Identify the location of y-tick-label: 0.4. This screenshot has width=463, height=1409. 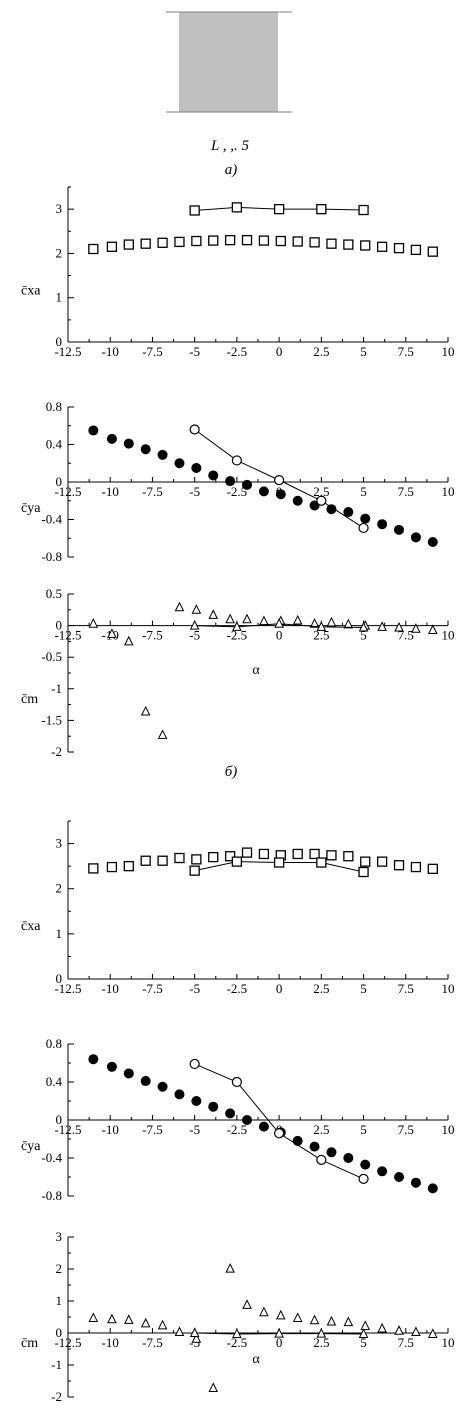
(54, 444).